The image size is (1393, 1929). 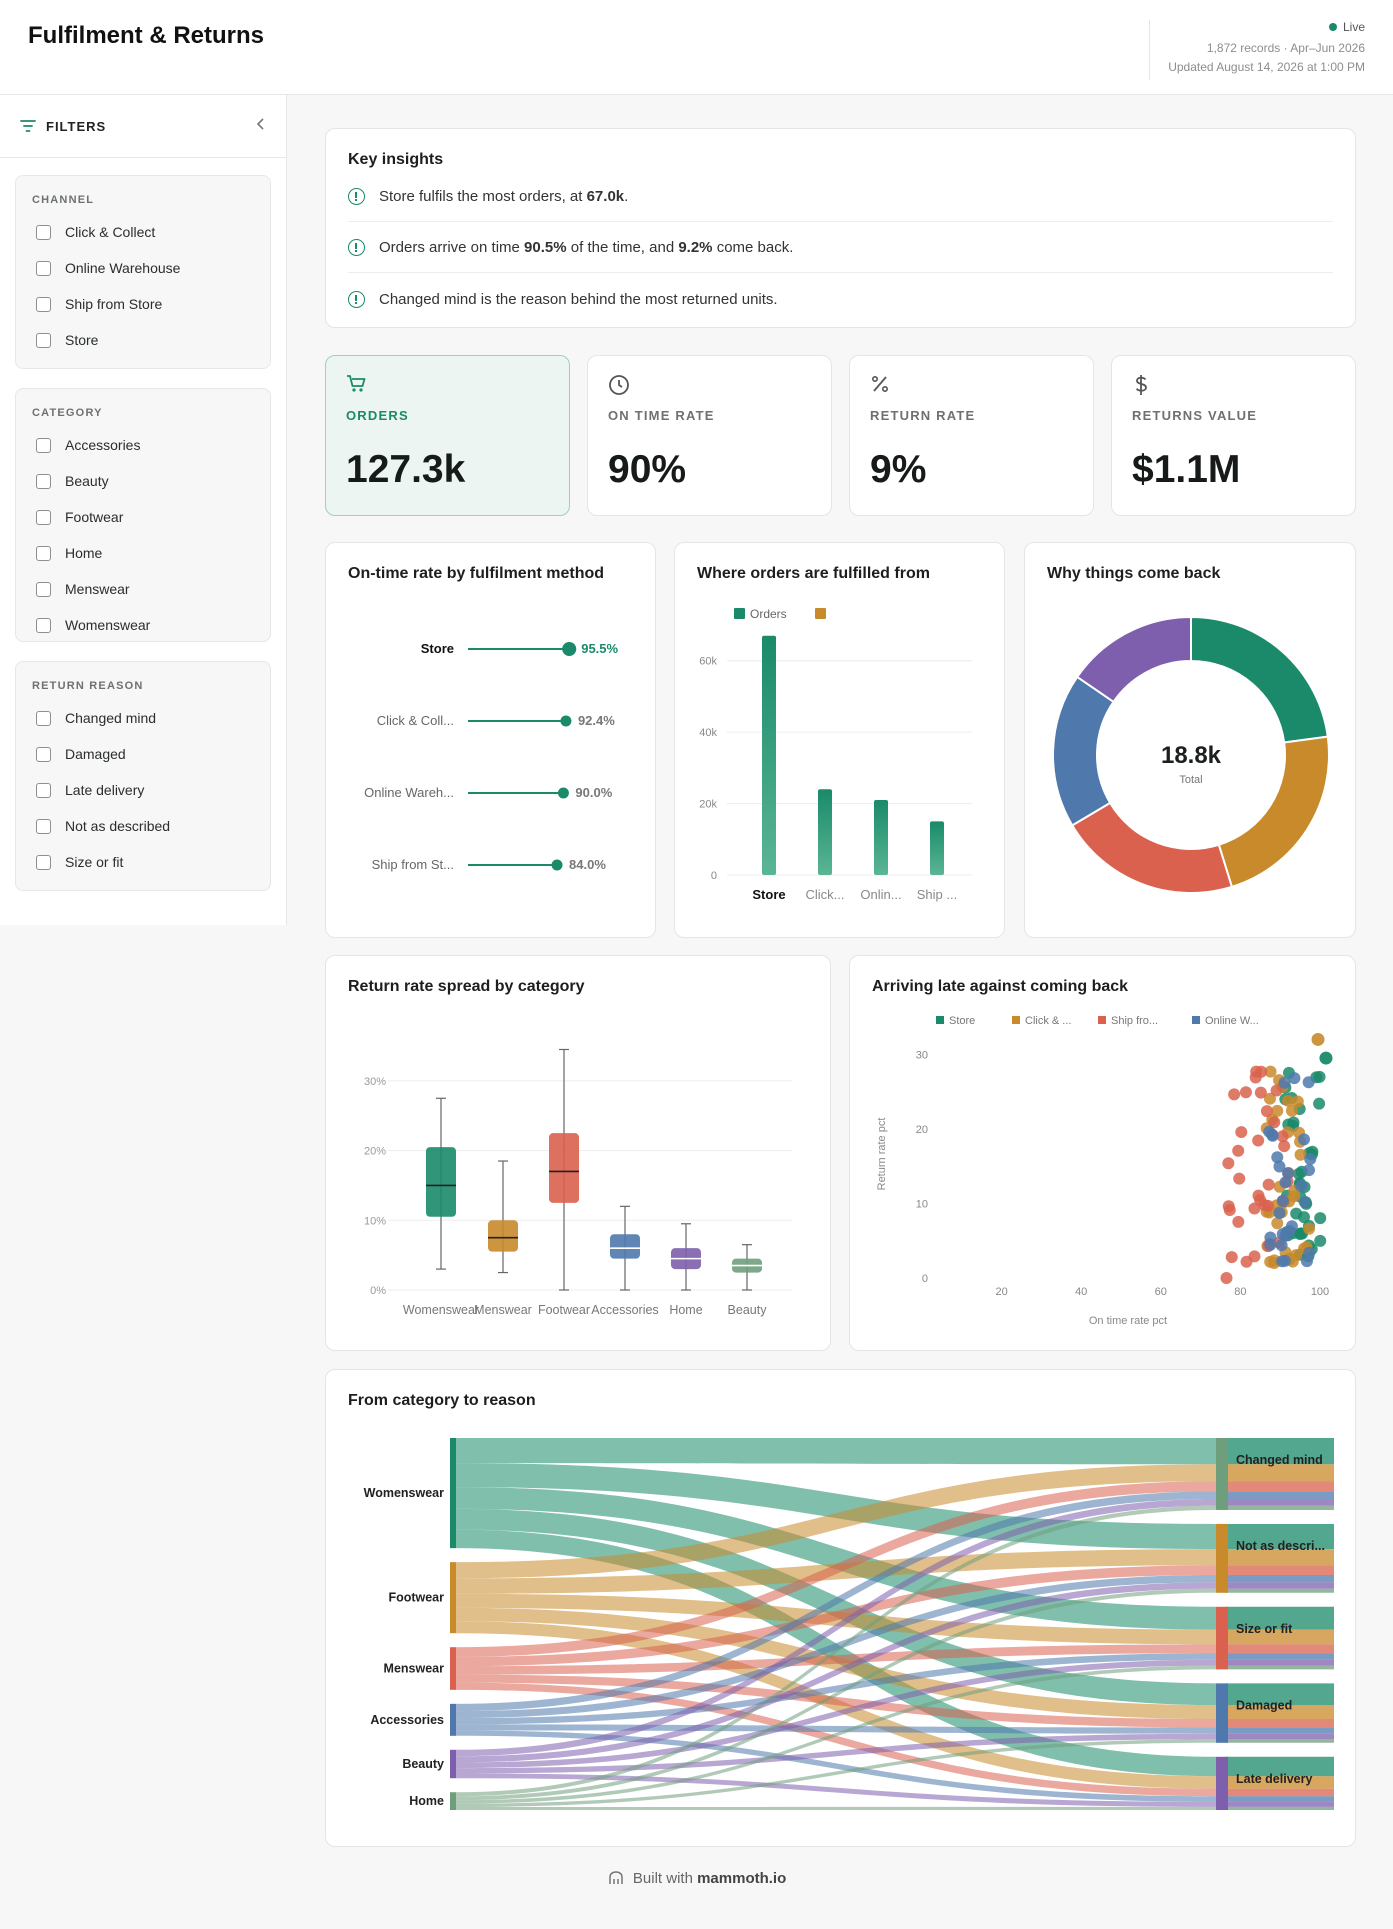 What do you see at coordinates (67, 340) in the screenshot?
I see `filter-option-store: Store` at bounding box center [67, 340].